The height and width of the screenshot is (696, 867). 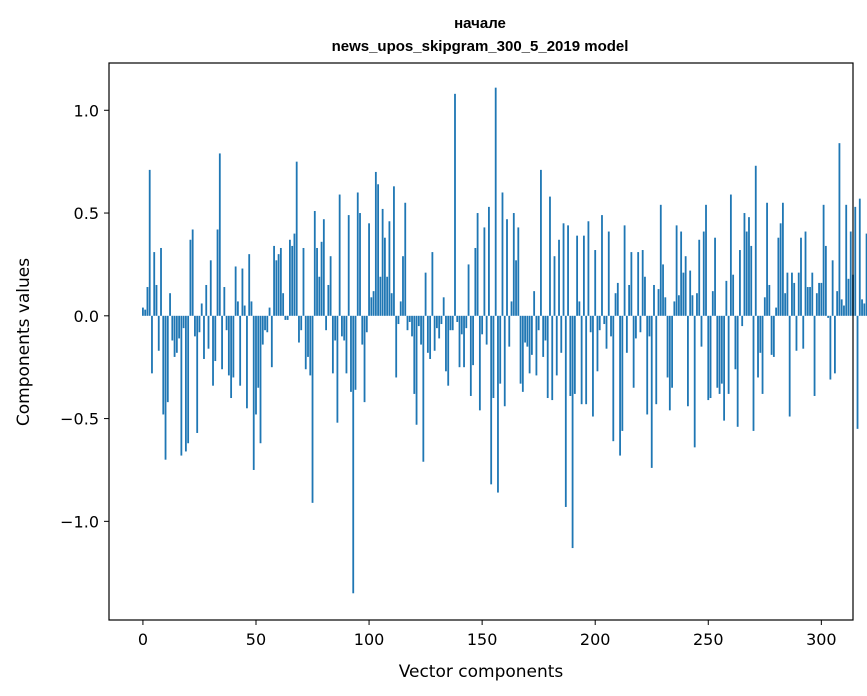 I want to click on y-tick-label: −1.0, so click(x=79, y=521).